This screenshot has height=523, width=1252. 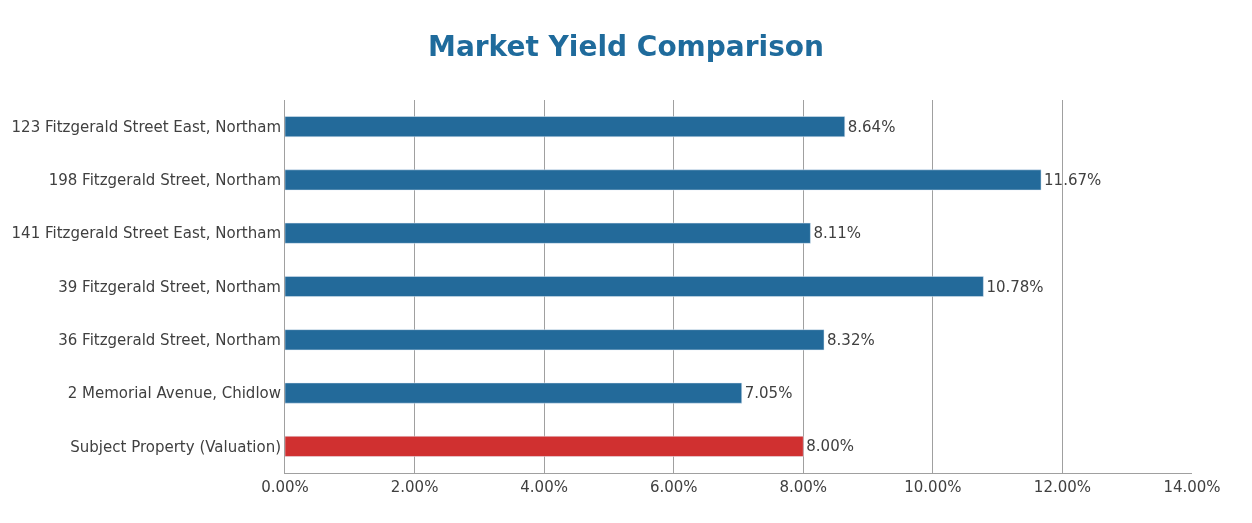 What do you see at coordinates (1192, 487) in the screenshot?
I see `x-tick-label: 14.00%` at bounding box center [1192, 487].